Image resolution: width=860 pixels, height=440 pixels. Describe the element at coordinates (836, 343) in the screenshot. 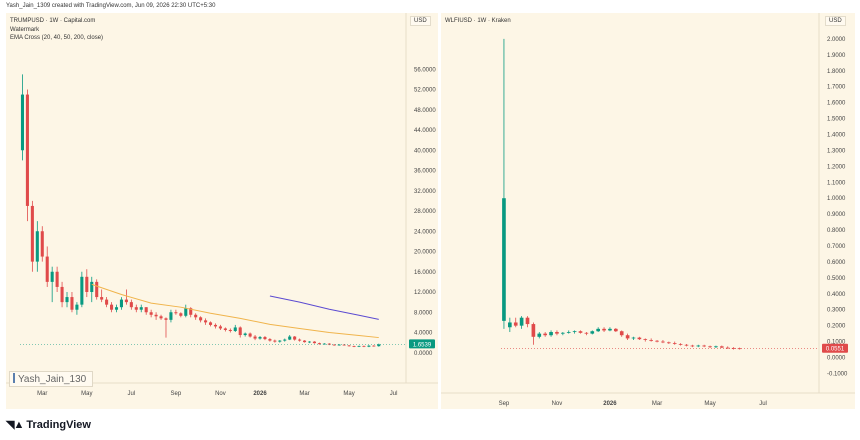

I see `y-tick-label: 0.1000` at that location.